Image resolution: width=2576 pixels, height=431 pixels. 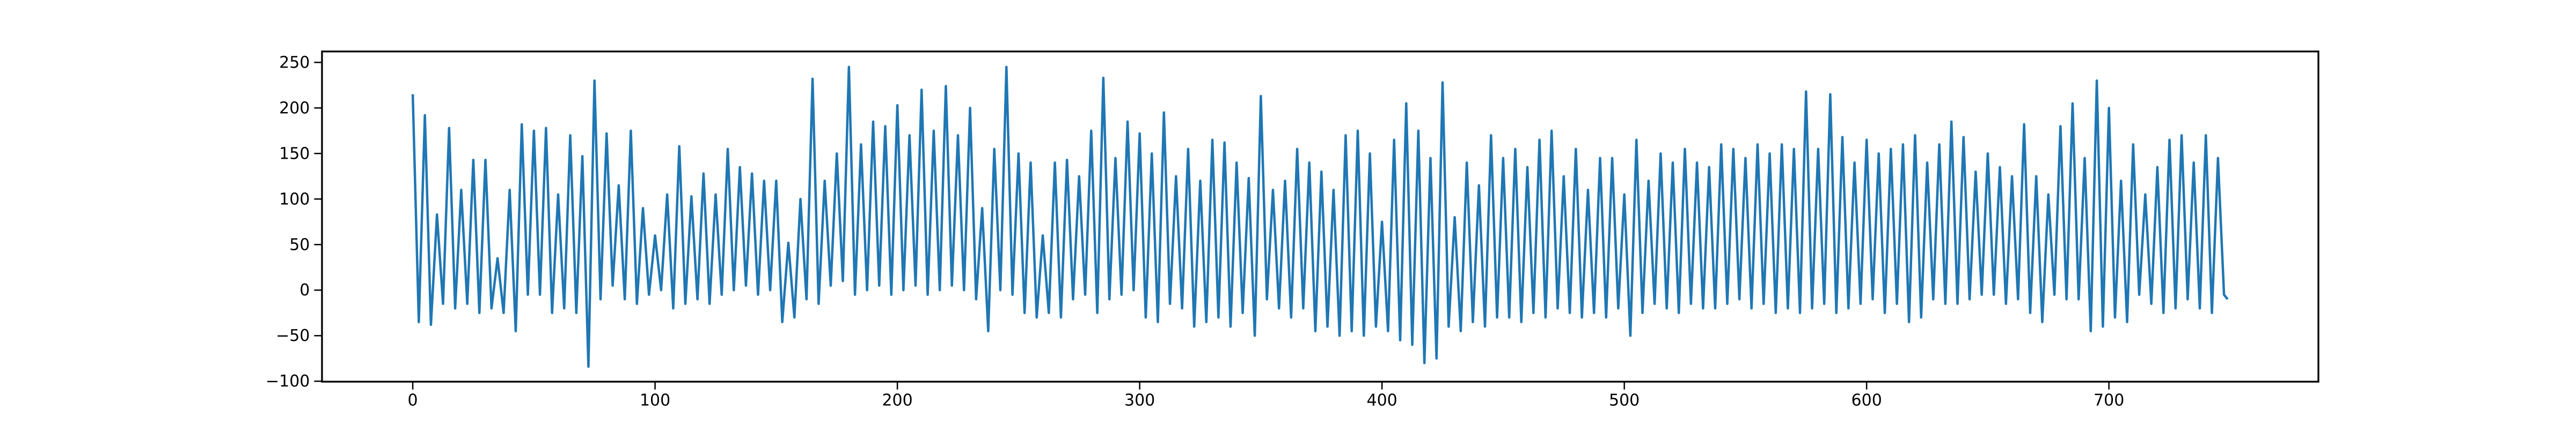 I want to click on y-tick-label: 150, so click(x=294, y=153).